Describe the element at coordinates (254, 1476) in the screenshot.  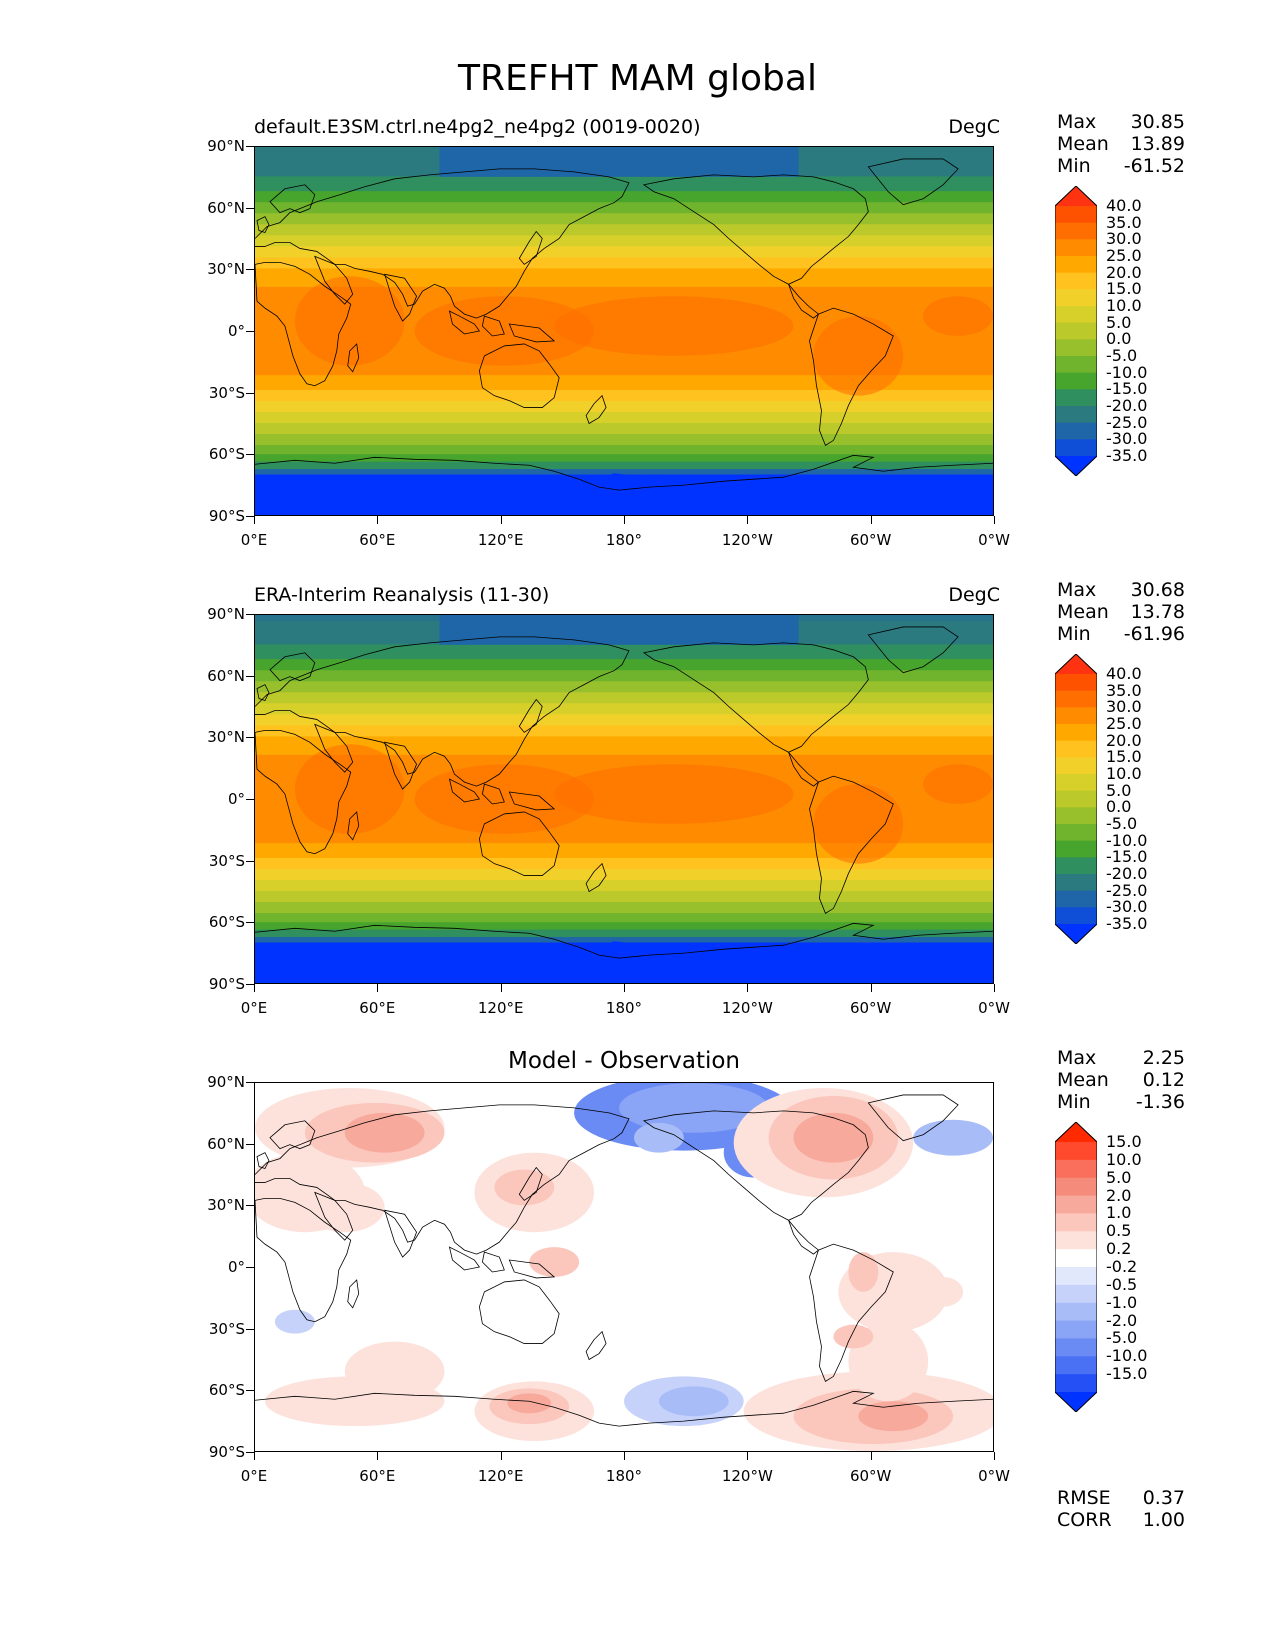
I see `x-tick-label: 0°E` at that location.